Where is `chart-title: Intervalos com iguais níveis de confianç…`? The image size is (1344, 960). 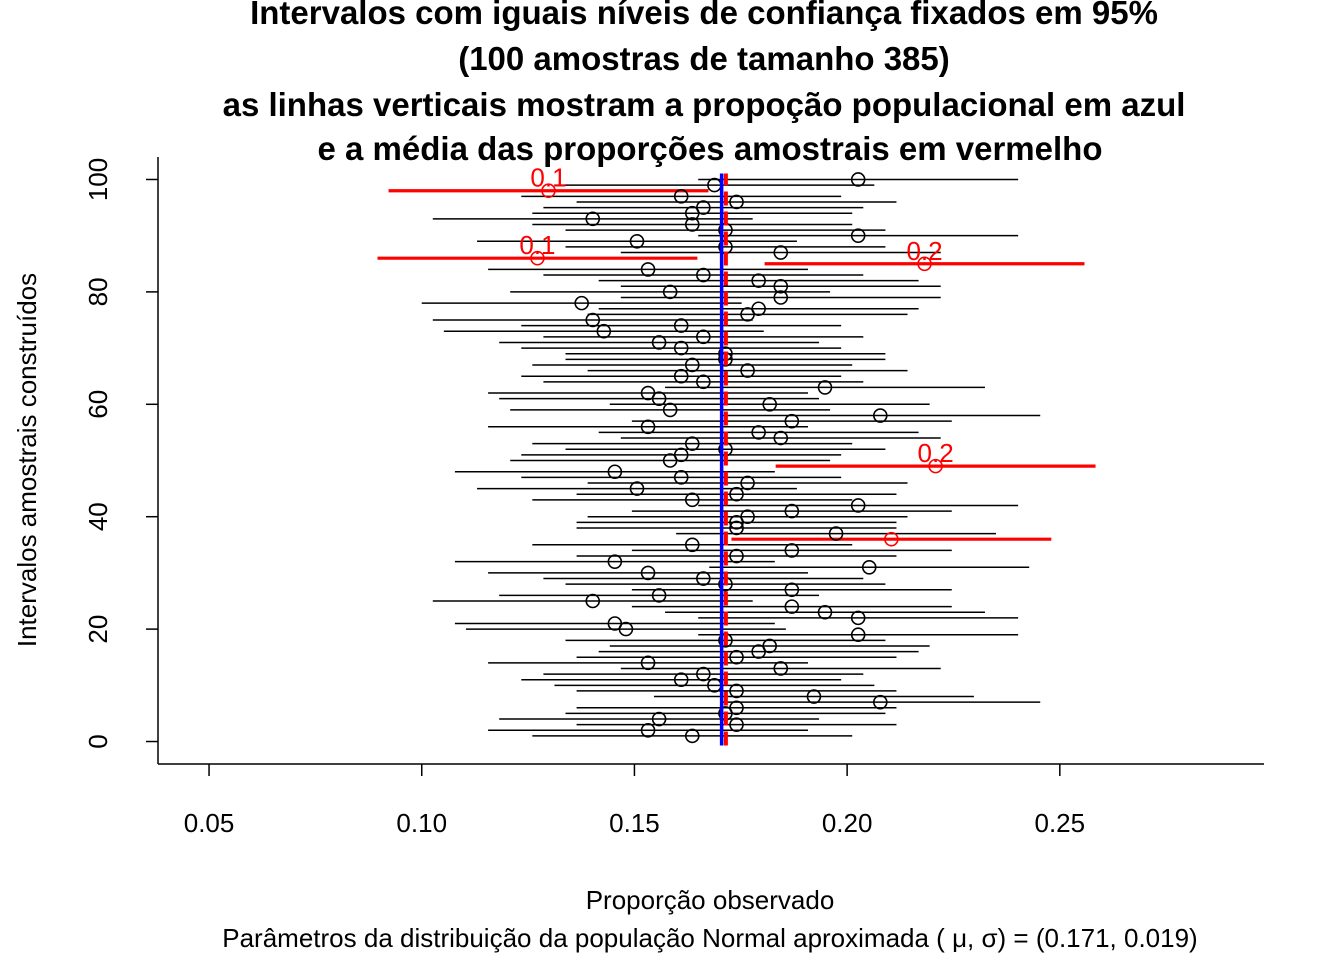
chart-title: Intervalos com iguais níveis de confianç… is located at coordinates (704, 83).